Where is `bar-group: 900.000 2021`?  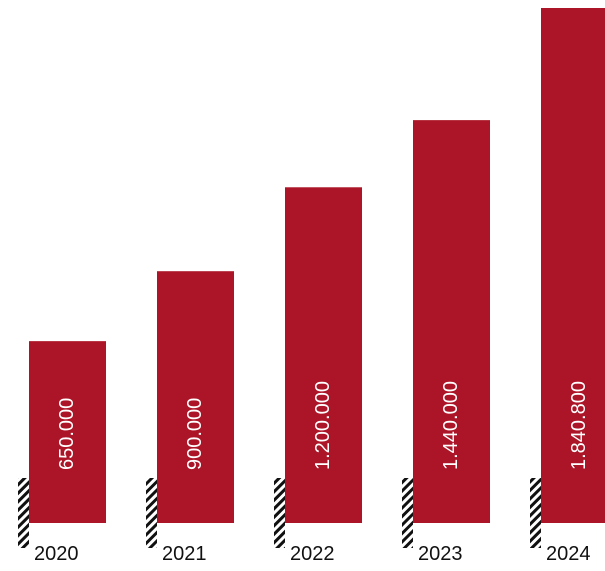
bar-group: 900.000 2021 is located at coordinates (190, 418).